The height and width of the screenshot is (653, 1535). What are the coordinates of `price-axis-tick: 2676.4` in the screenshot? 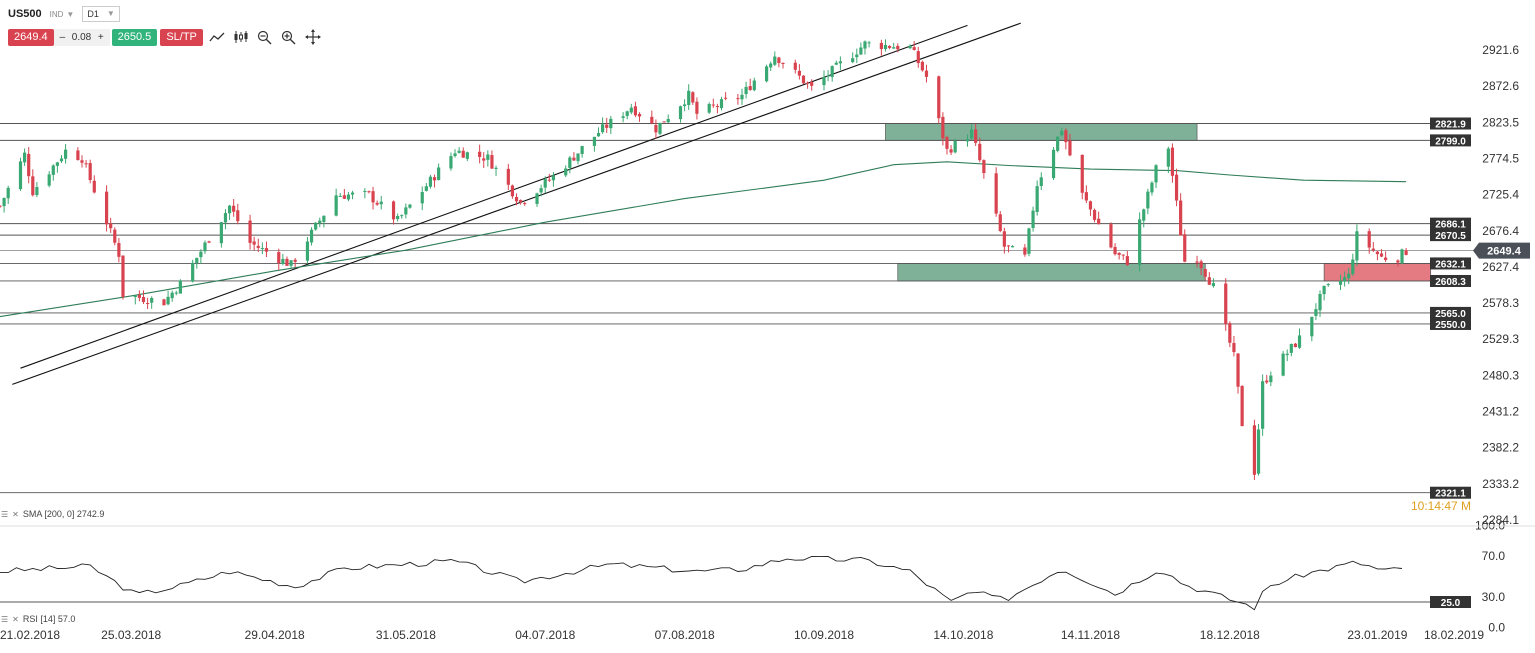 It's located at (1500, 231).